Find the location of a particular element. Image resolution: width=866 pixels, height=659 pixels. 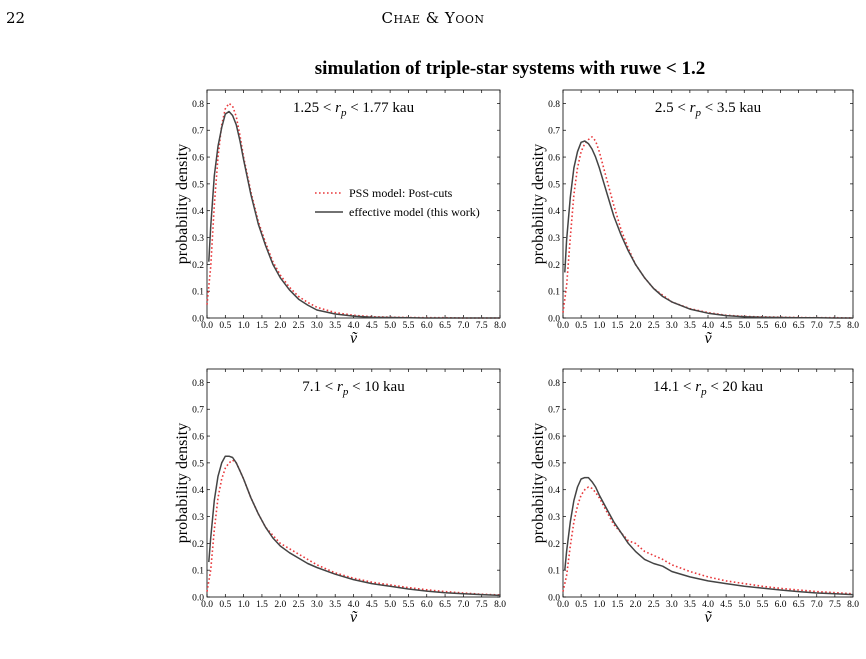

legend-effective-label: effective model (this work) is located at coordinates (414, 212).